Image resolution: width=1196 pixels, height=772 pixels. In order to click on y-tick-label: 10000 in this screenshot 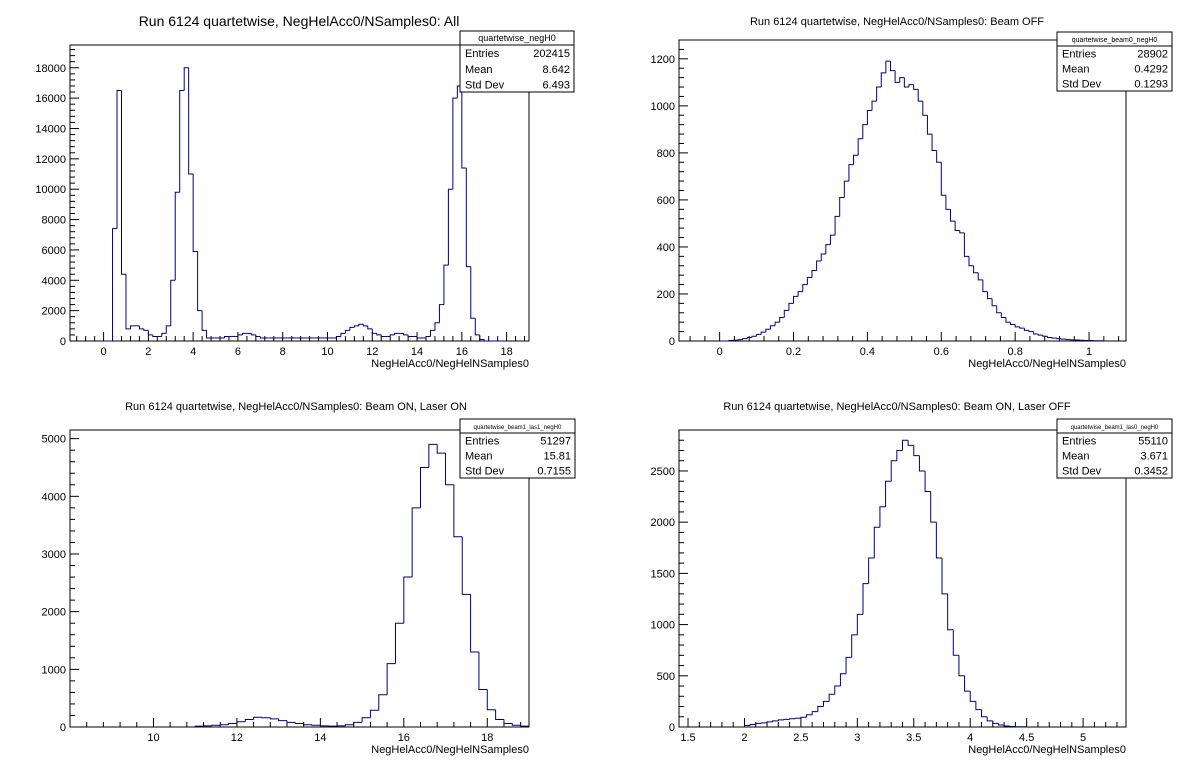, I will do `click(50, 190)`.